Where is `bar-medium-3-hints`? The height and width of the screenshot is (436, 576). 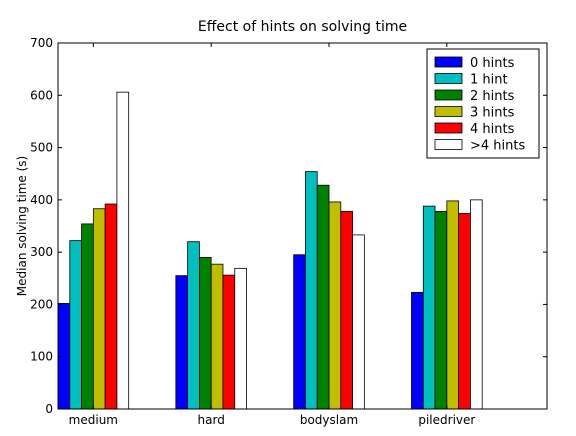
bar-medium-3-hints is located at coordinates (99, 309).